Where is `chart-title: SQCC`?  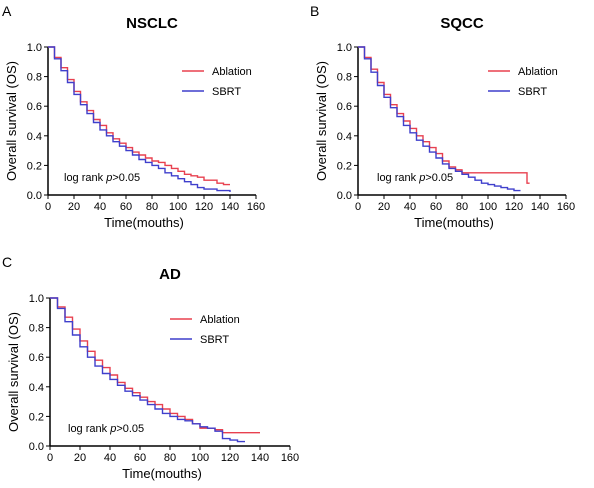
chart-title: SQCC is located at coordinates (462, 23).